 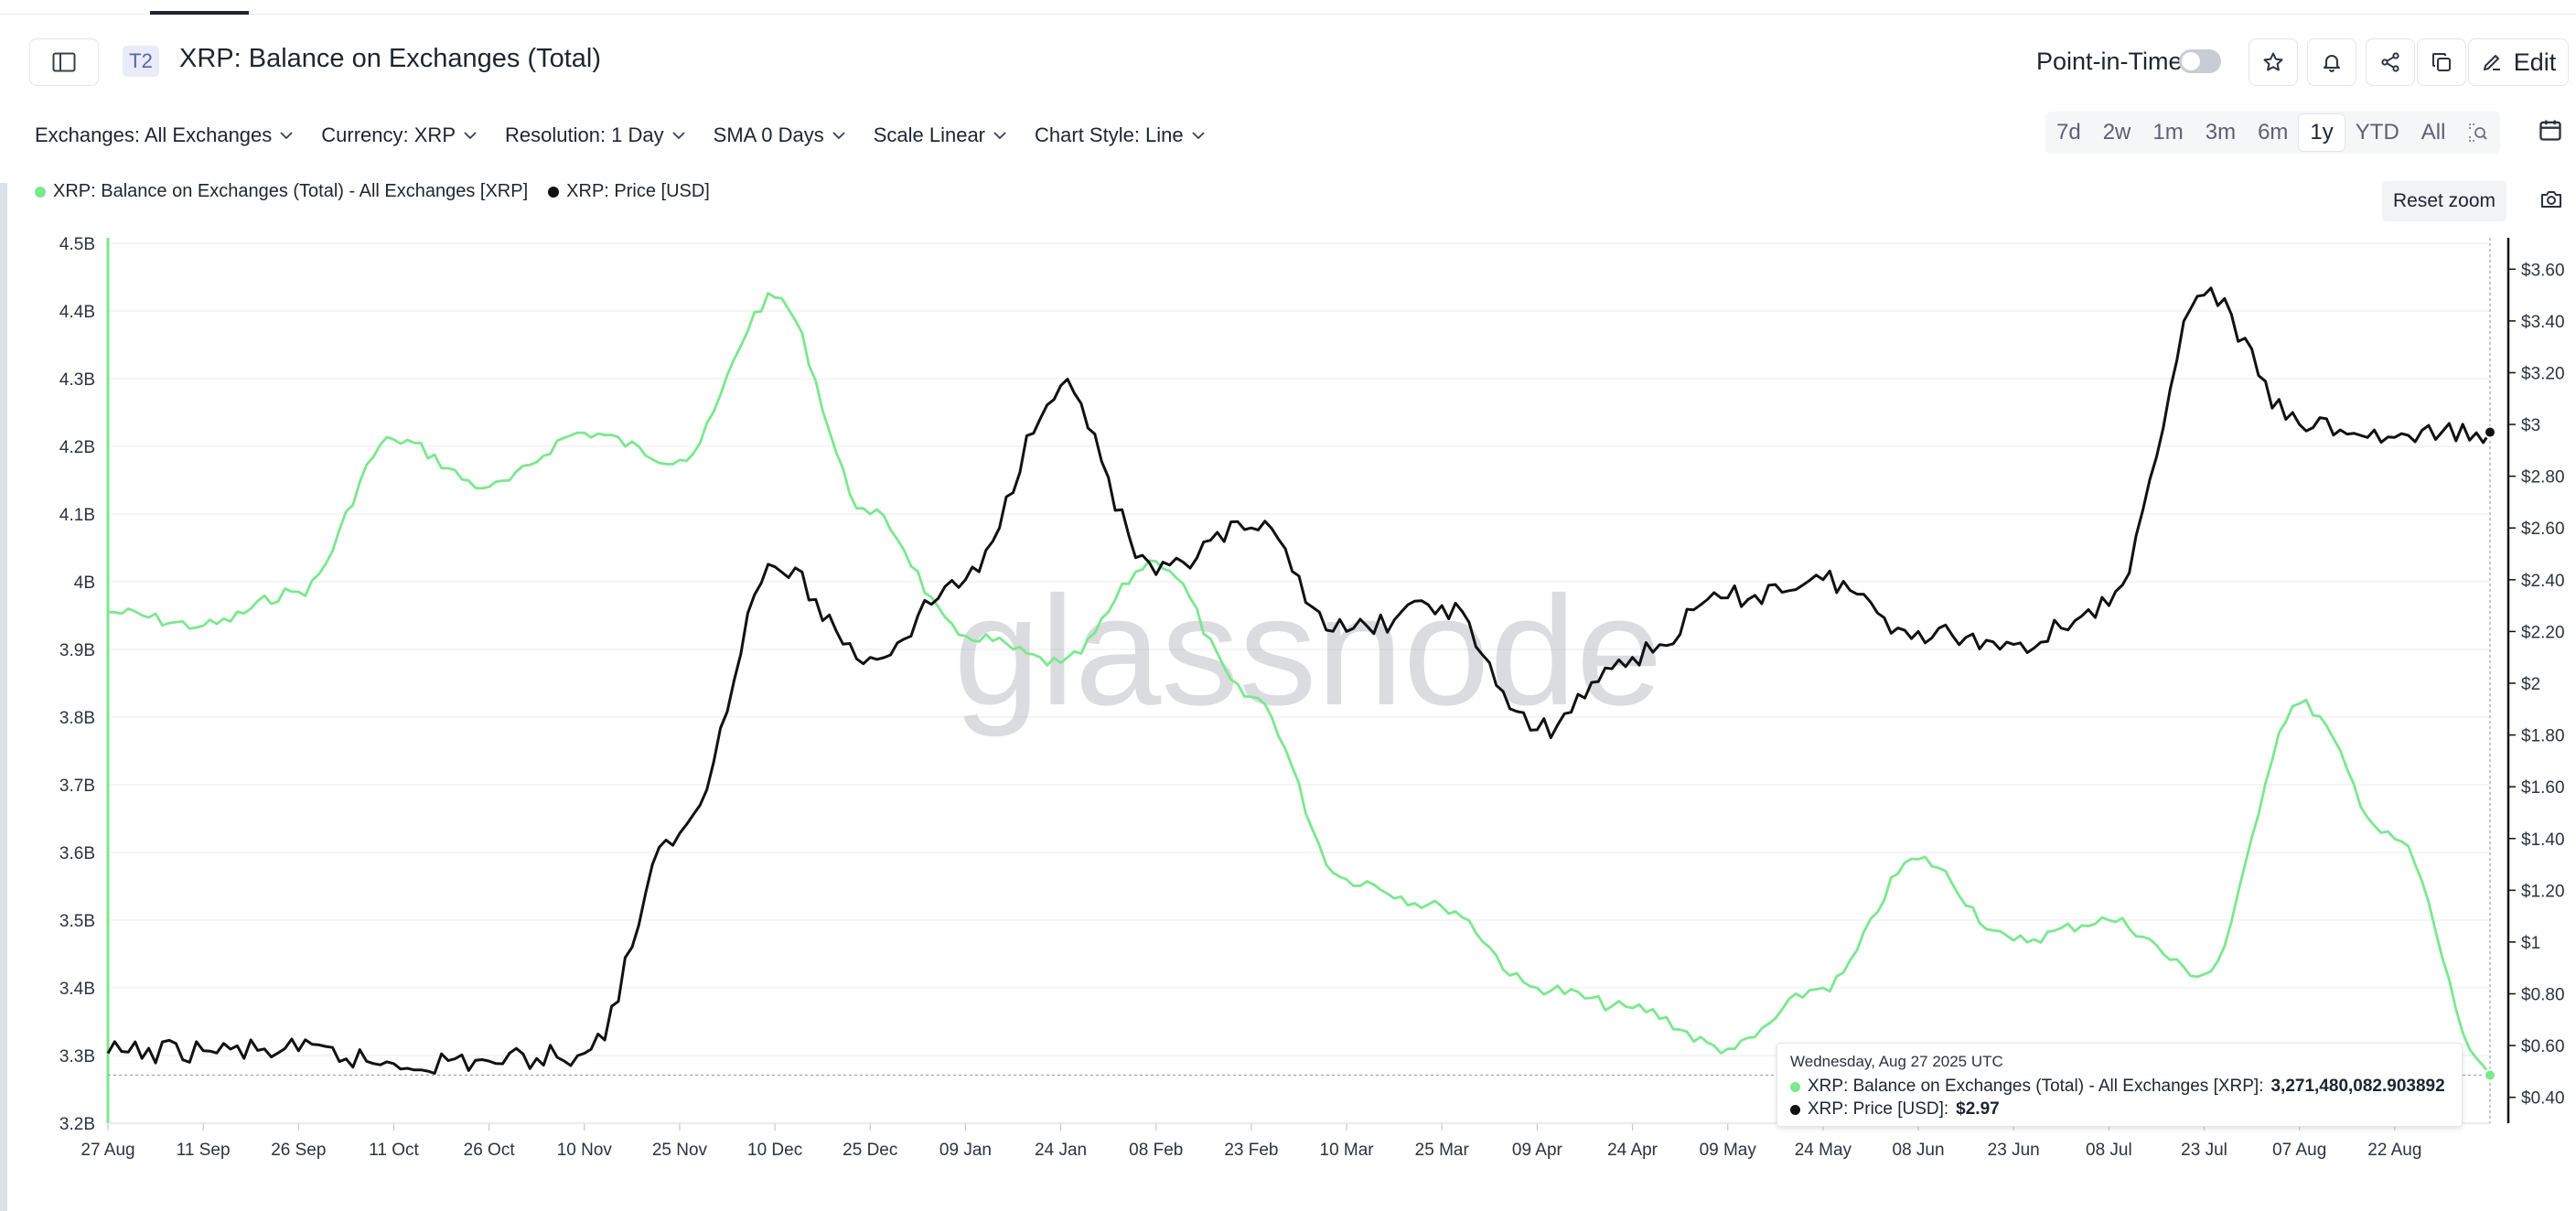 What do you see at coordinates (77, 515) in the screenshot?
I see `y-left-tick-label: 4.1B` at bounding box center [77, 515].